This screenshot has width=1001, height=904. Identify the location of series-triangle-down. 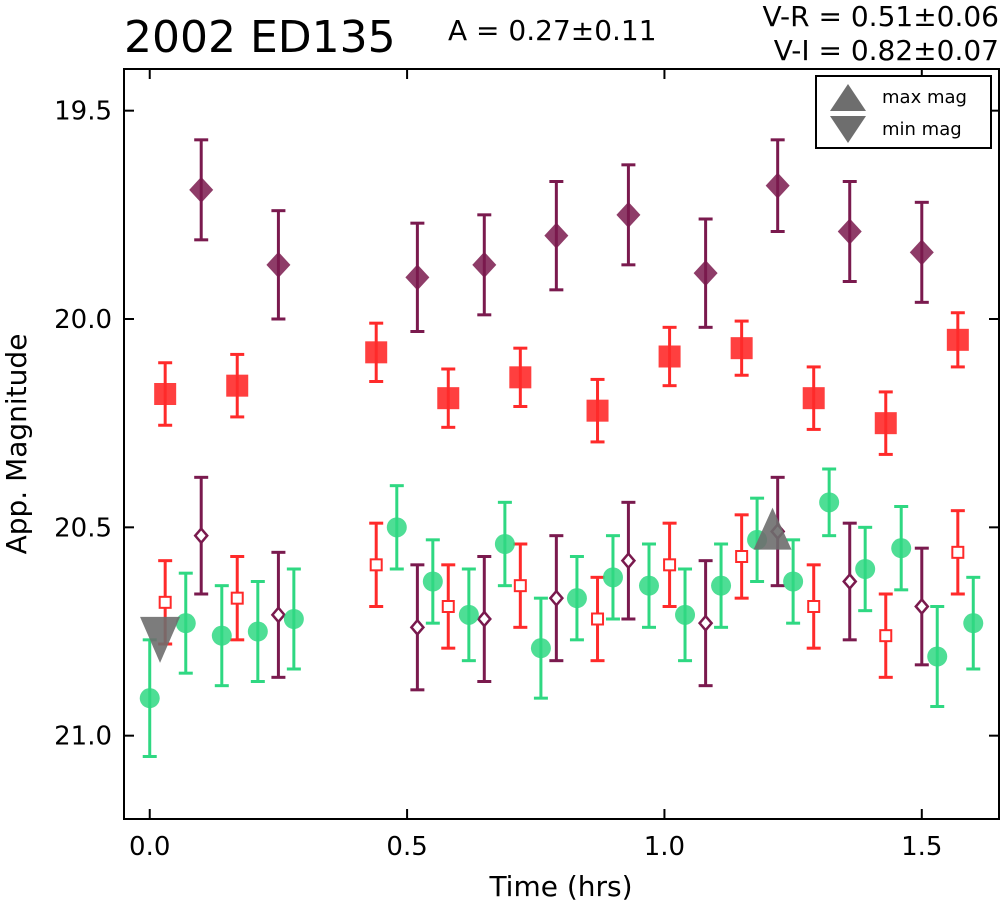
(160, 639).